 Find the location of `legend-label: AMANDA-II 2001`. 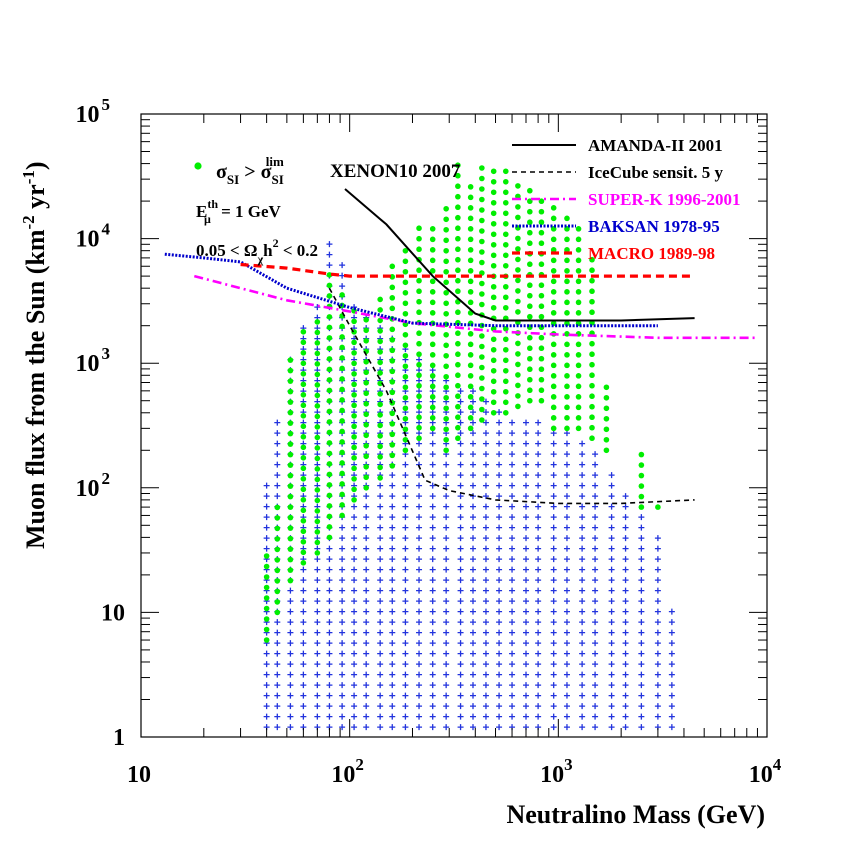

legend-label: AMANDA-II 2001 is located at coordinates (655, 145).